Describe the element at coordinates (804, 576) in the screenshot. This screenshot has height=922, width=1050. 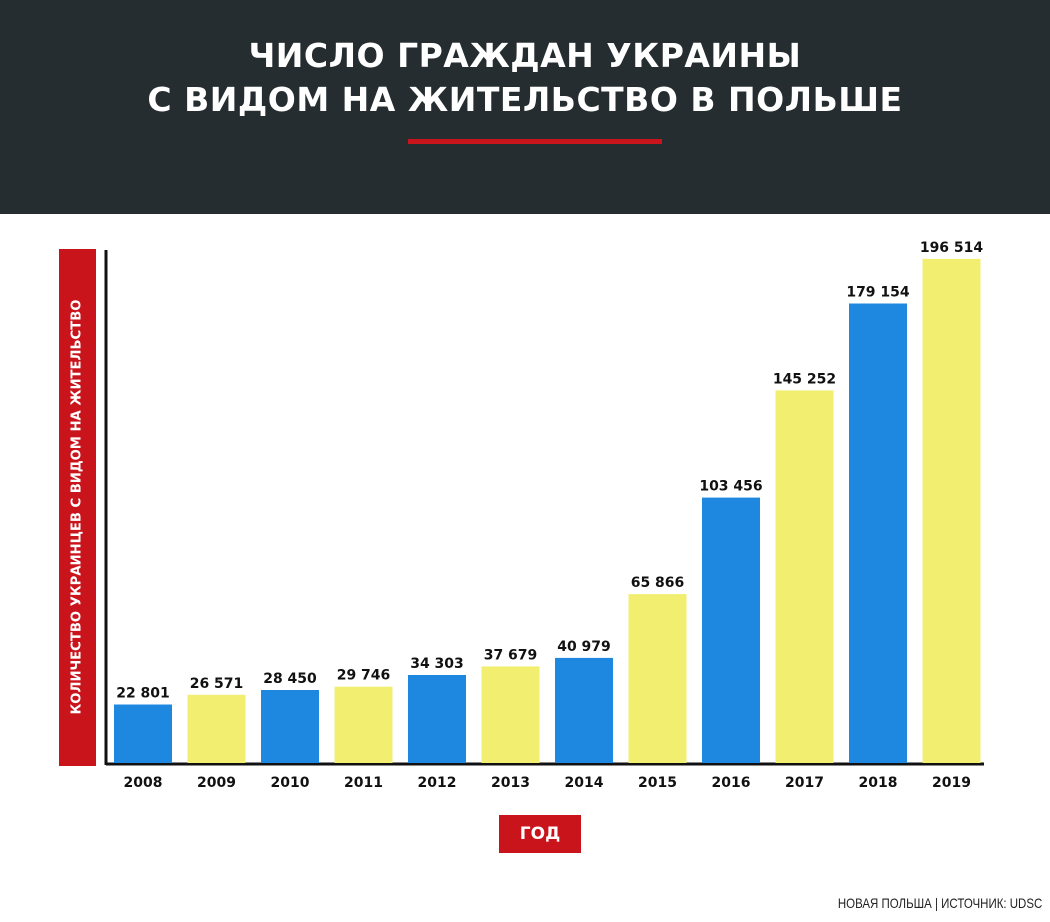
I see `bar-2017` at that location.